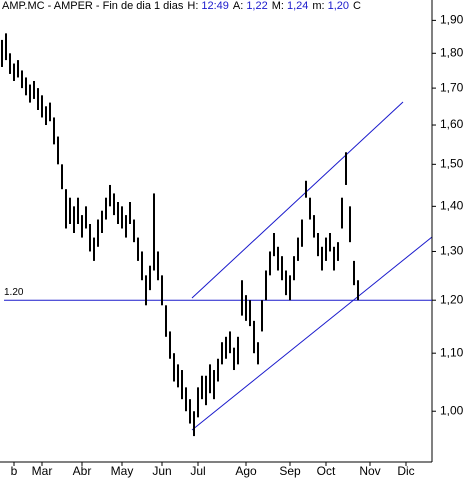 The width and height of the screenshot is (470, 480). Describe the element at coordinates (278, 6) in the screenshot. I see `header-field-label: M:` at that location.